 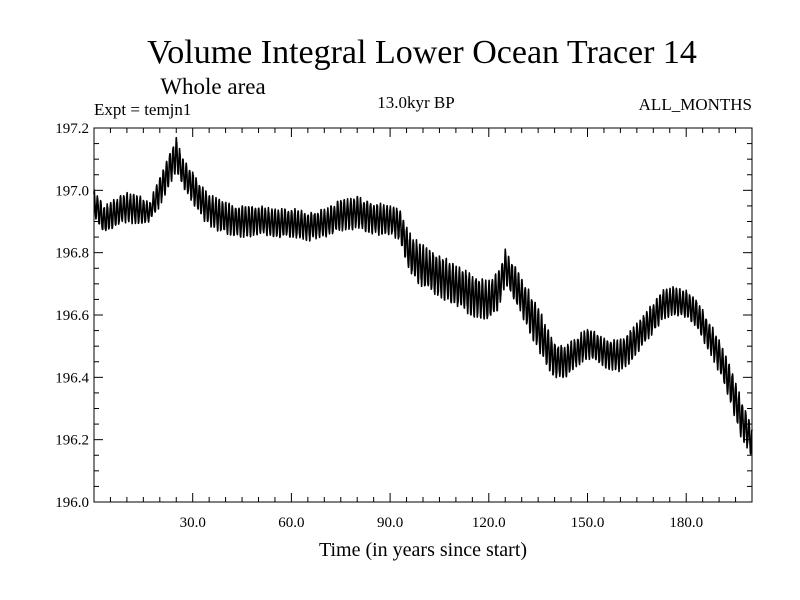 I want to click on y-tick-label: 196.6, so click(x=72, y=316).